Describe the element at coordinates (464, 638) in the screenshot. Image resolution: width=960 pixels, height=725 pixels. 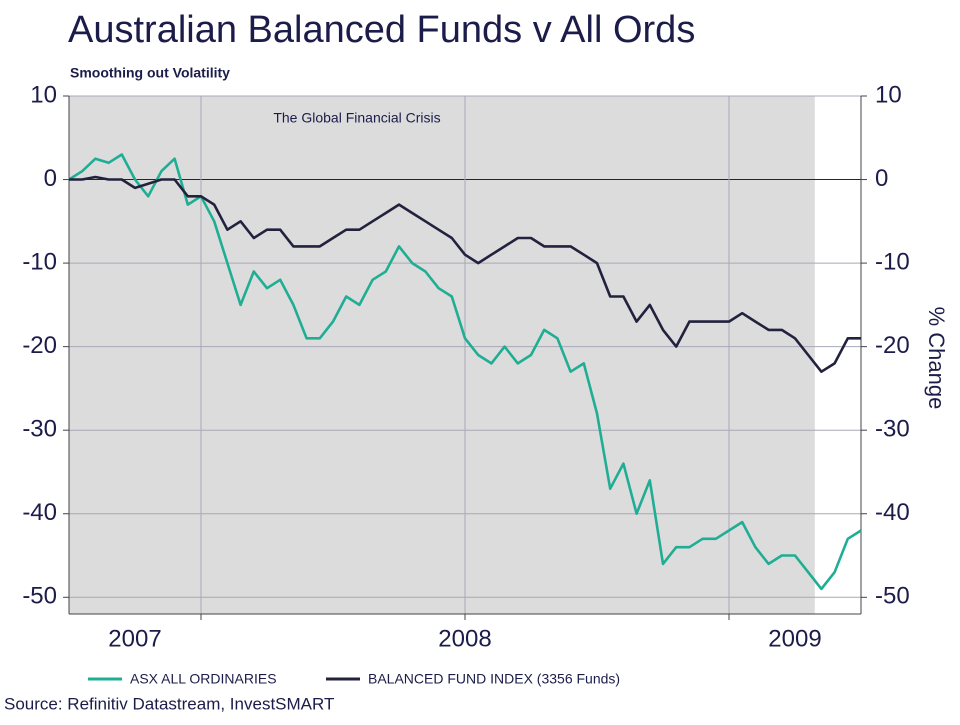
I see `x-tick-label: 2008` at that location.